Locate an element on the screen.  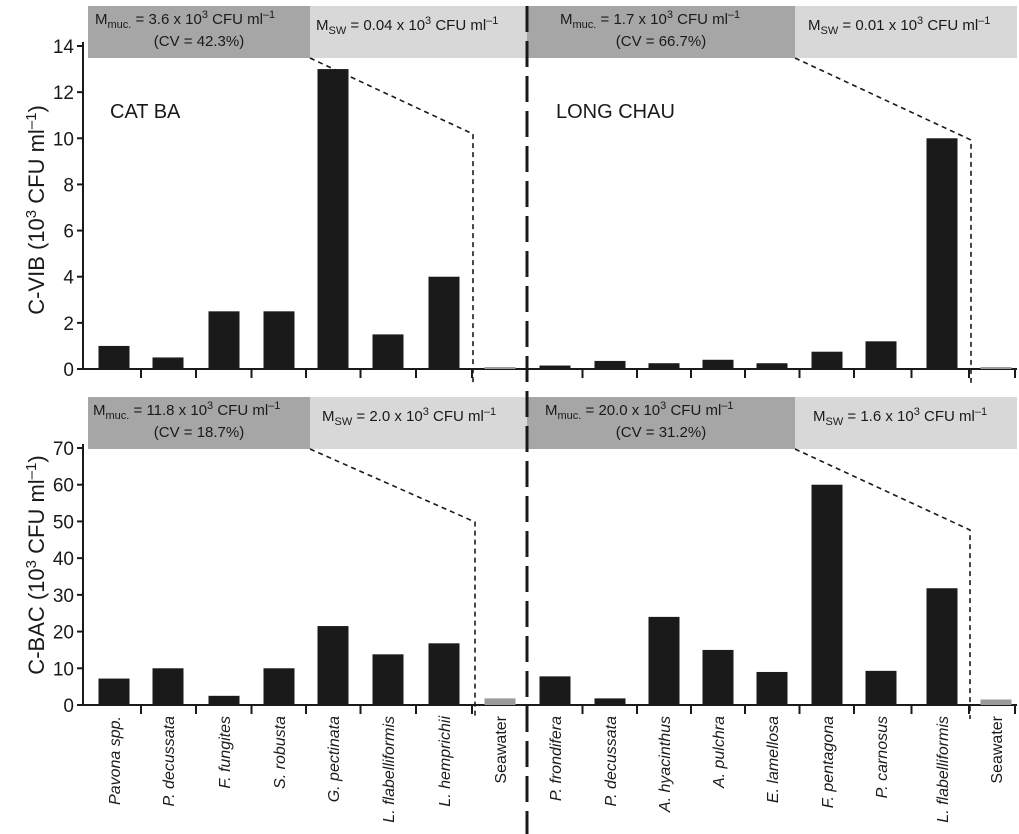
longchau-category-label: P. frondifera is located at coordinates (556, 758).